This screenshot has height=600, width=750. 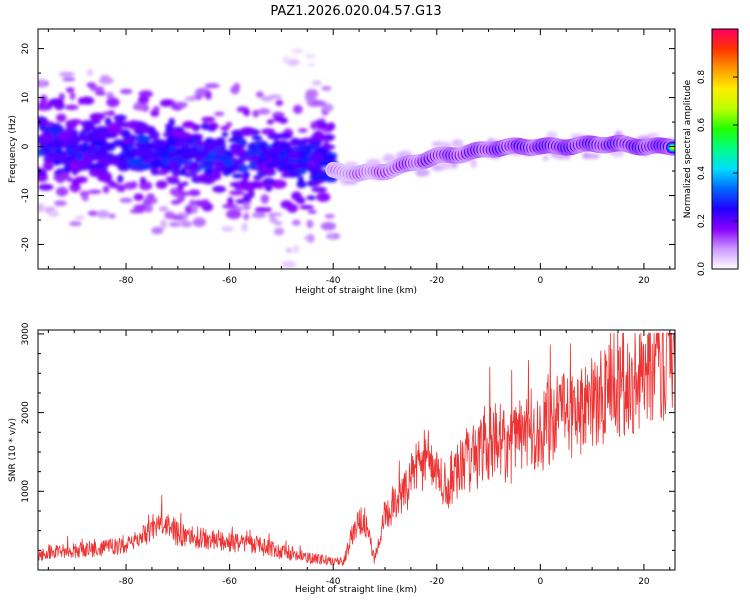 What do you see at coordinates (333, 582) in the screenshot?
I see `snr-x-tick-label: -40` at bounding box center [333, 582].